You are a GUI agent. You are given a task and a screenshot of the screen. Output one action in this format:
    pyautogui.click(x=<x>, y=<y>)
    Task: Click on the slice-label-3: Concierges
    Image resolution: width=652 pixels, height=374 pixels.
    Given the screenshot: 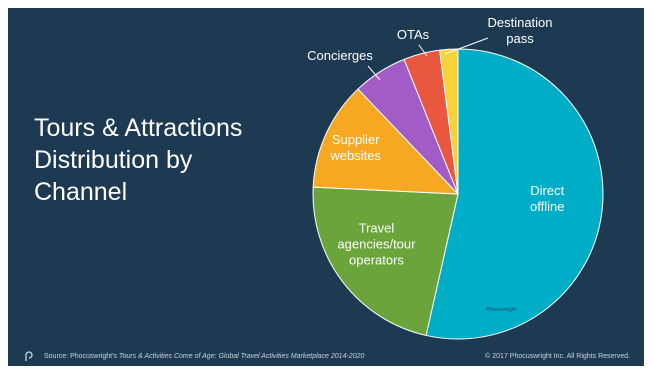 What is the action you would take?
    pyautogui.click(x=340, y=55)
    